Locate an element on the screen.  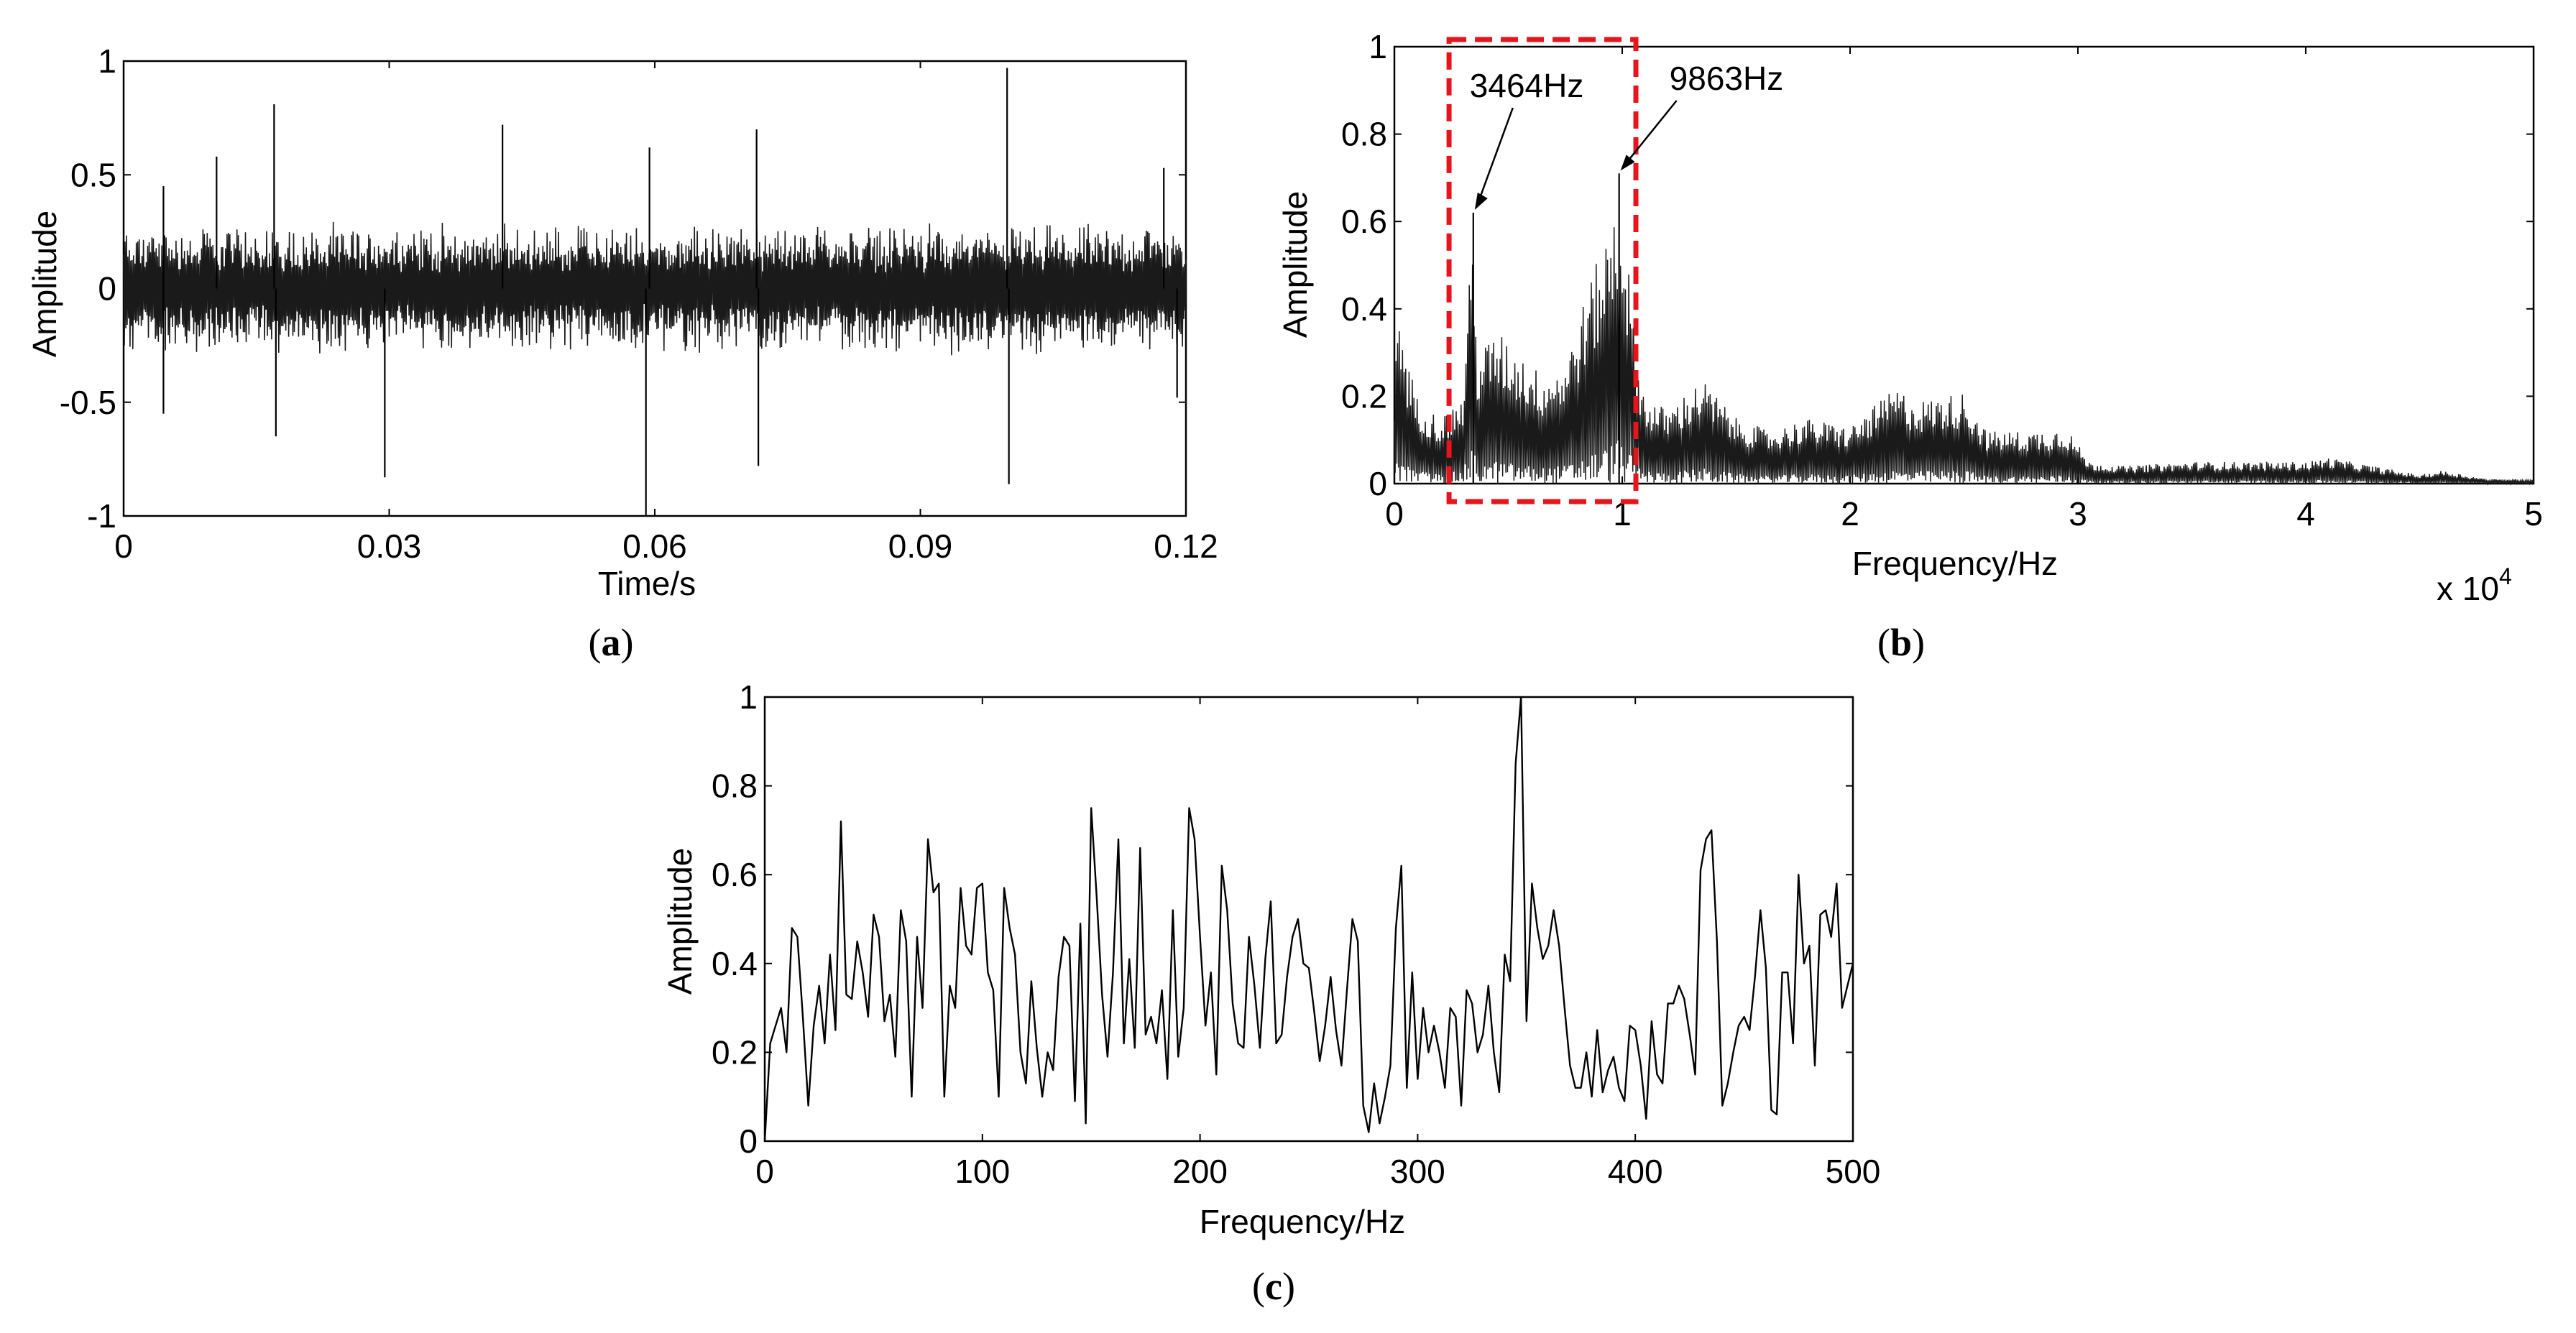
chart-a-panel-letter: a is located at coordinates (611, 643).